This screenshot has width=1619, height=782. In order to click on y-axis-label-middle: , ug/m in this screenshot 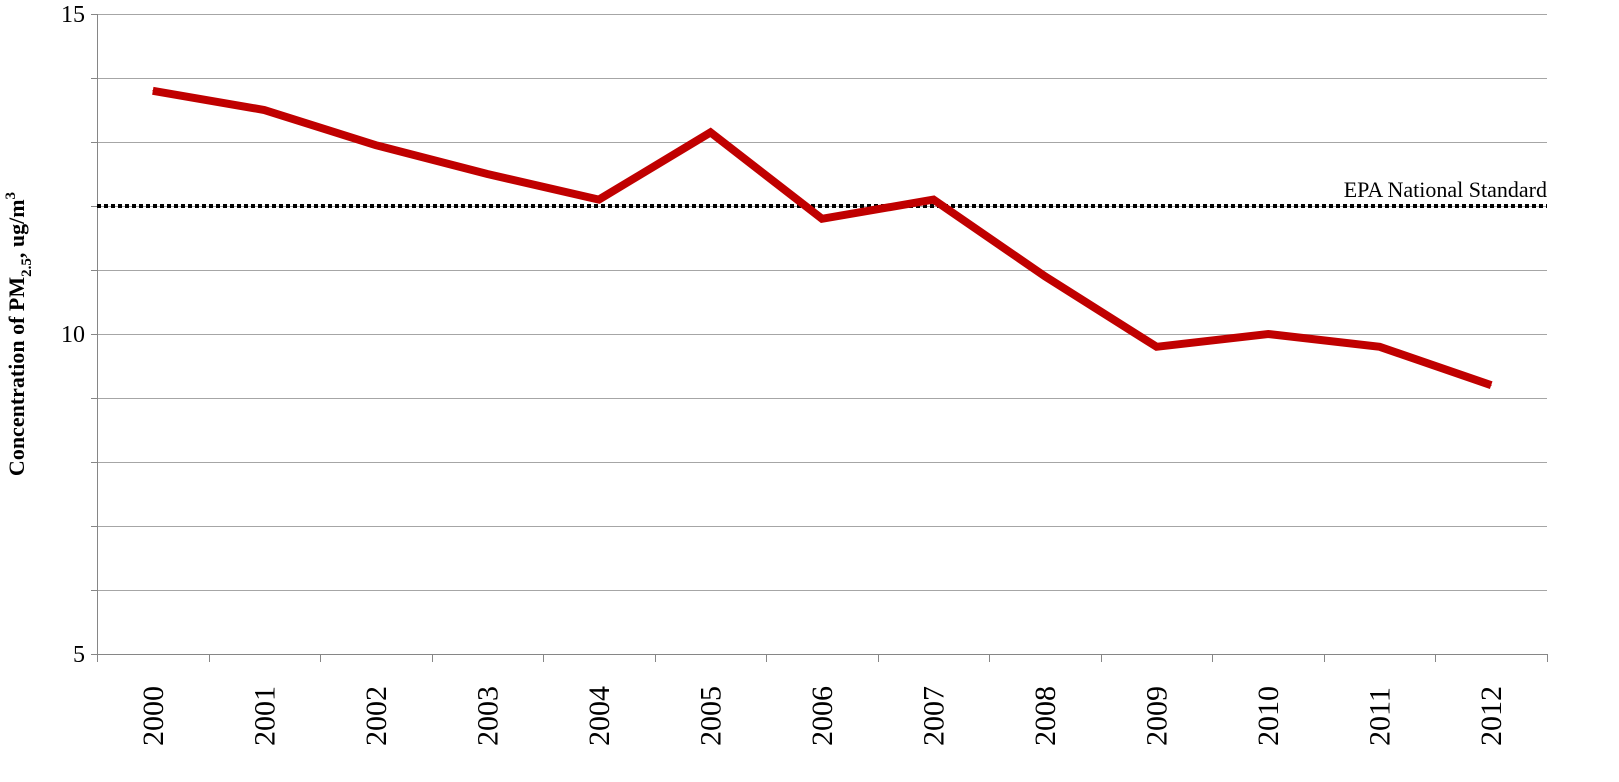, I will do `click(16, 228)`.